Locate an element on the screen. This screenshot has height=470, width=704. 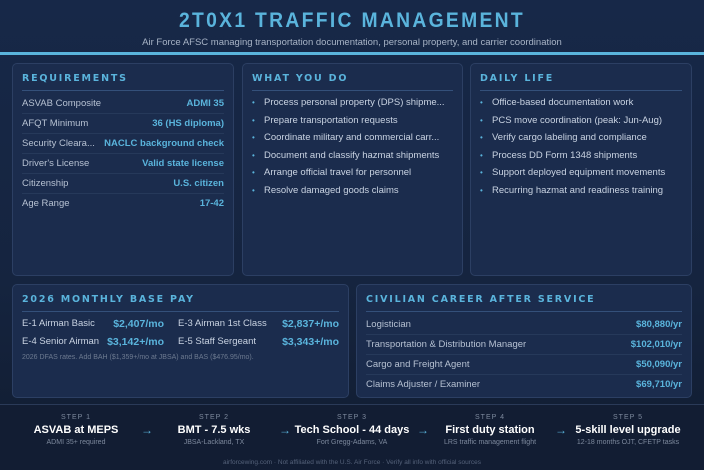
info-row: Logistician $80,880/yr is located at coordinates (524, 325).